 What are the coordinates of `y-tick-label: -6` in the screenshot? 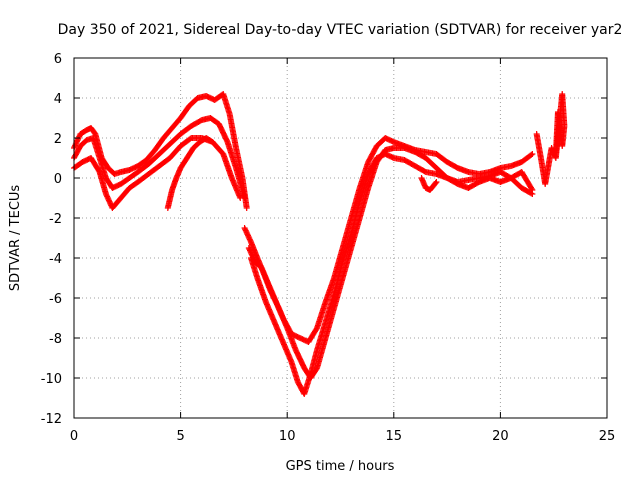 It's located at (55, 299).